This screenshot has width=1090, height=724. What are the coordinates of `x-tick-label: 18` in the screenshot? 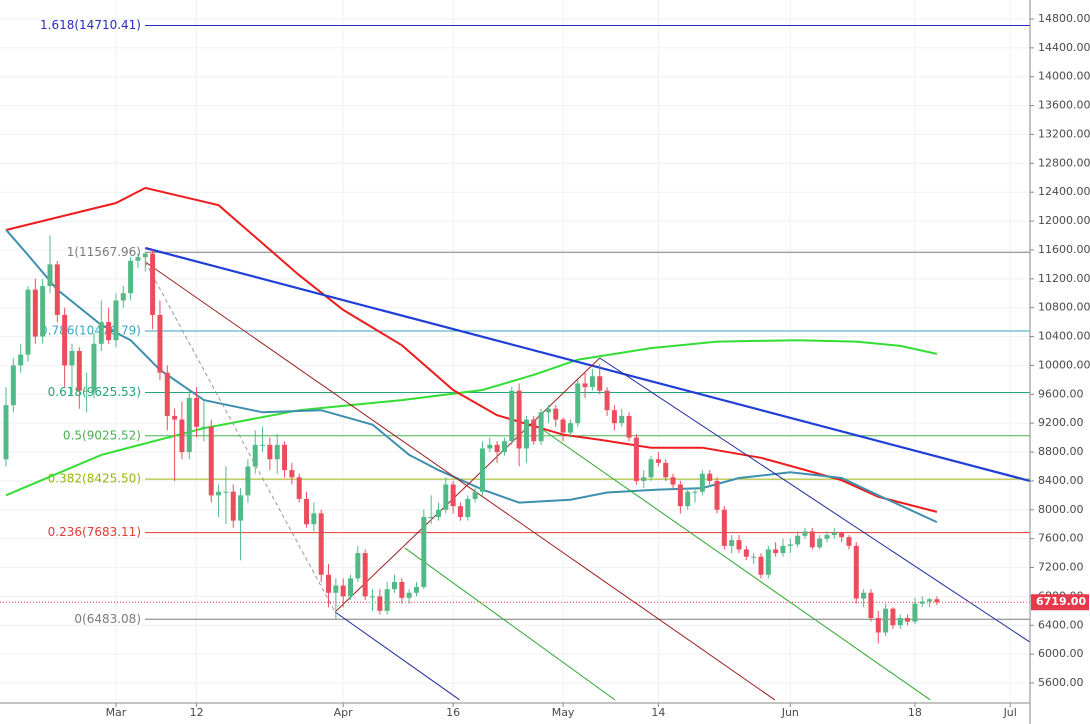 It's located at (915, 712).